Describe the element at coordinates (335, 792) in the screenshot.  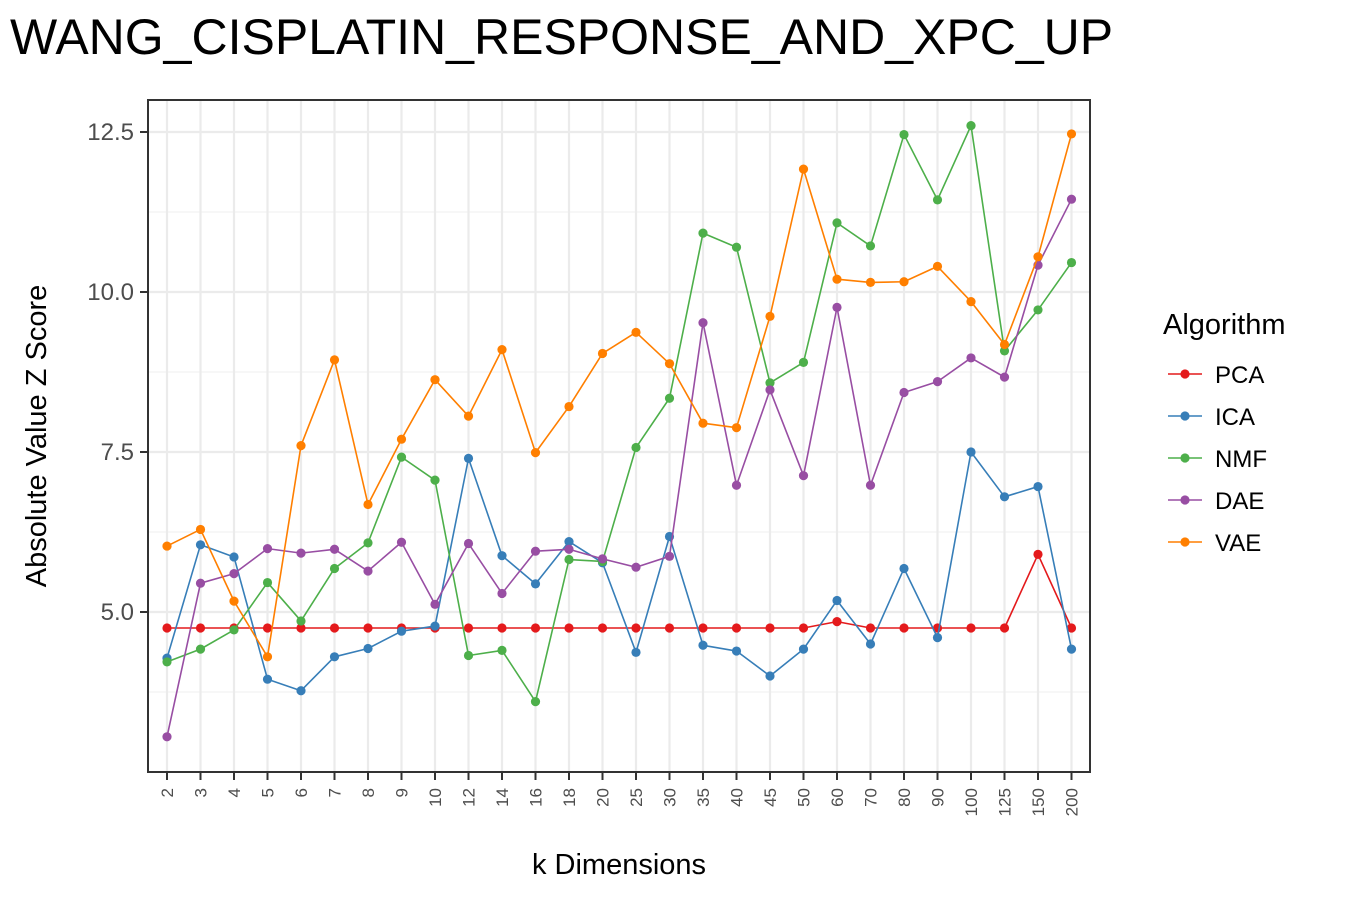
I see `x-tick-label: 7` at that location.